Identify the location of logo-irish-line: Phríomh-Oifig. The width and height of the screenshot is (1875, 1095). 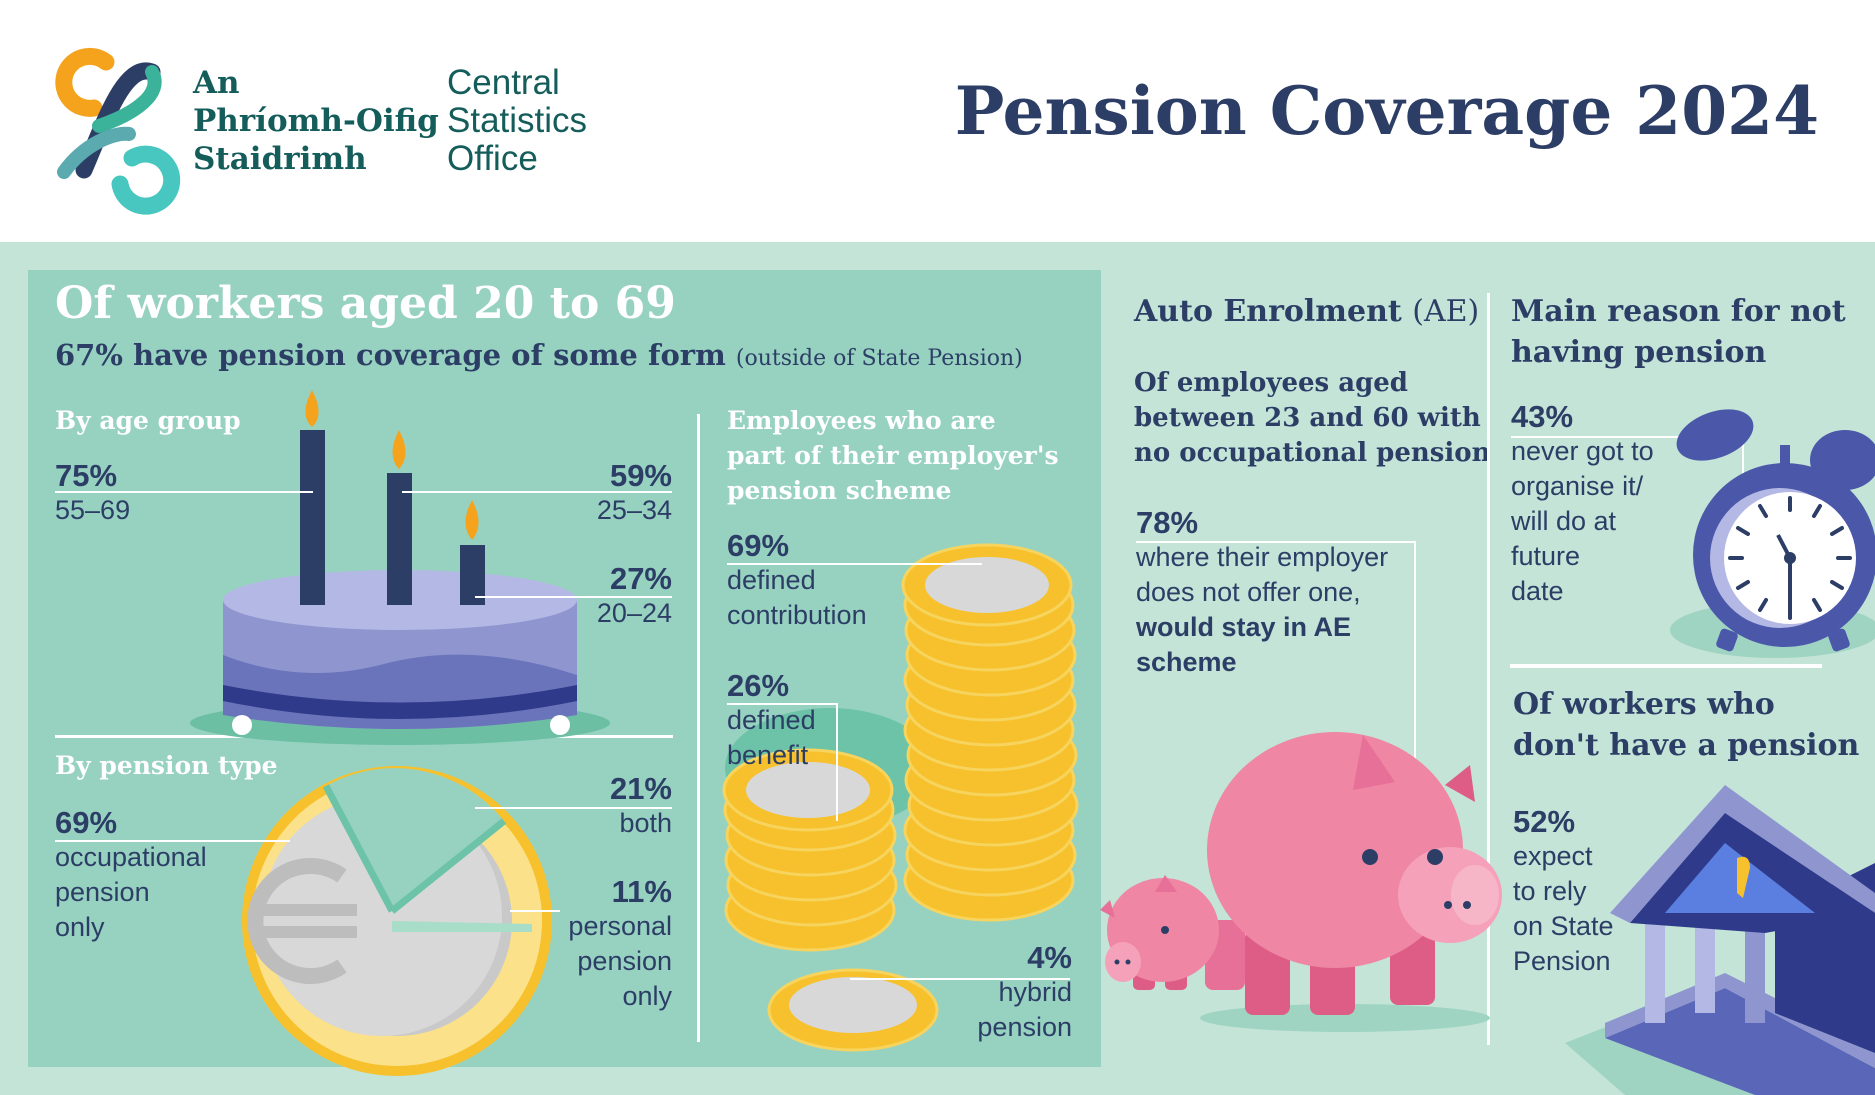
(316, 121).